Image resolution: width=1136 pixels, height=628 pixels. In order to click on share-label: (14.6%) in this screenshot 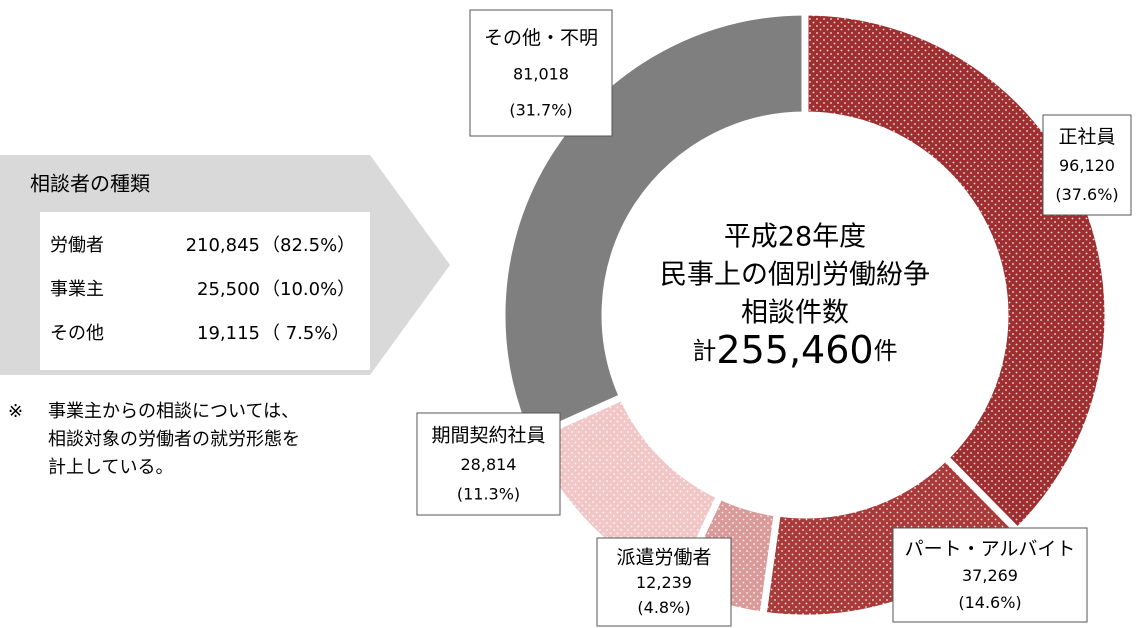, I will do `click(989, 602)`.